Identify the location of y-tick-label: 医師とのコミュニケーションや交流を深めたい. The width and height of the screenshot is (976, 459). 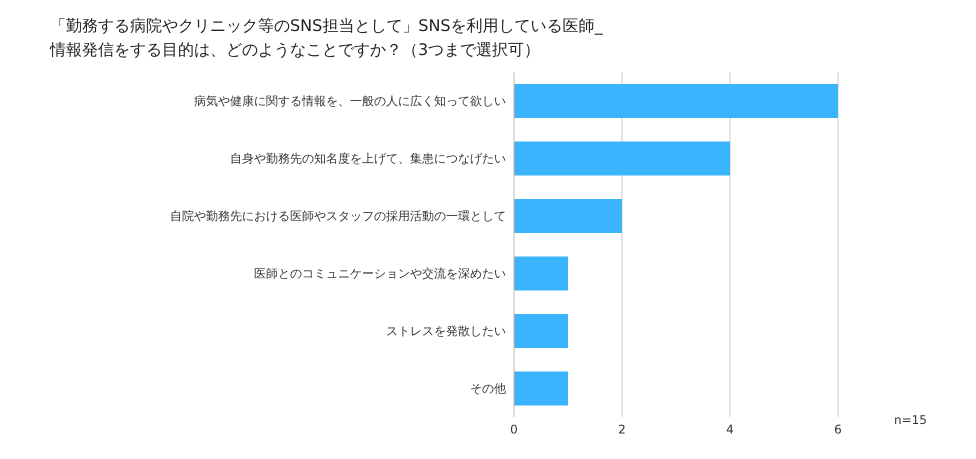
(380, 273).